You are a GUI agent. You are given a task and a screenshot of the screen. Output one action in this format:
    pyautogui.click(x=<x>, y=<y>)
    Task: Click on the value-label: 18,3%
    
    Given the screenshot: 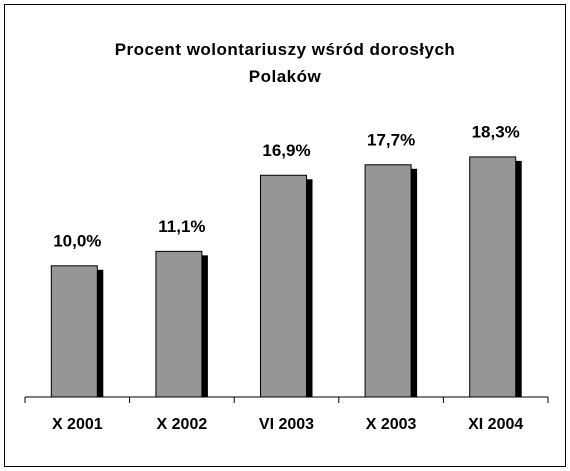 What is the action you would take?
    pyautogui.click(x=496, y=131)
    